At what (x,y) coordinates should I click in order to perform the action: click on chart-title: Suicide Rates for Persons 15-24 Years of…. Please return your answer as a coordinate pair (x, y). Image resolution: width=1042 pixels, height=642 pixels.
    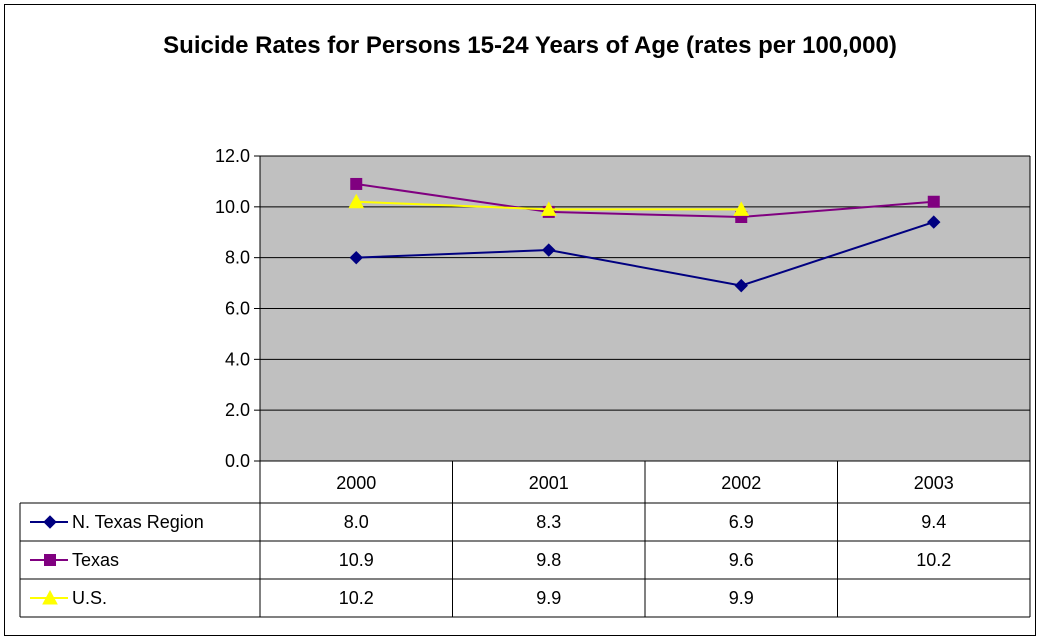
    Looking at the image, I should click on (530, 45).